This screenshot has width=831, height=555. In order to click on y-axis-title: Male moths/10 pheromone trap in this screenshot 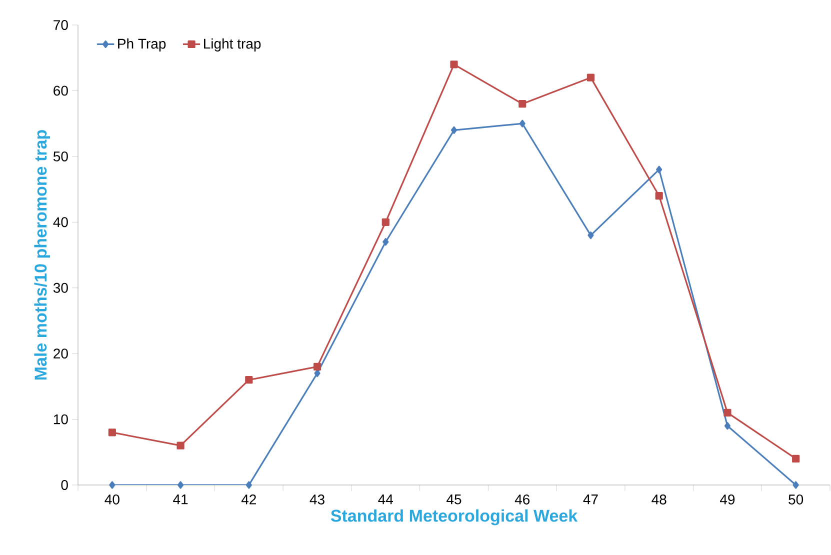, I will do `click(42, 255)`.